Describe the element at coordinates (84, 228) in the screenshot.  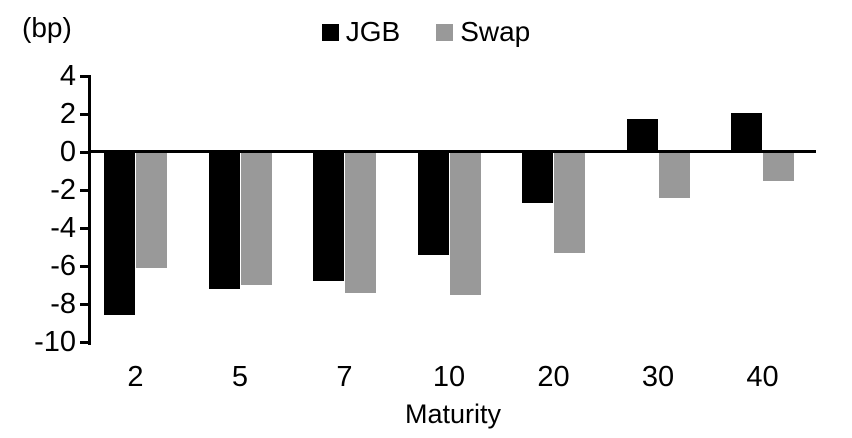
I see `y-tick--4` at that location.